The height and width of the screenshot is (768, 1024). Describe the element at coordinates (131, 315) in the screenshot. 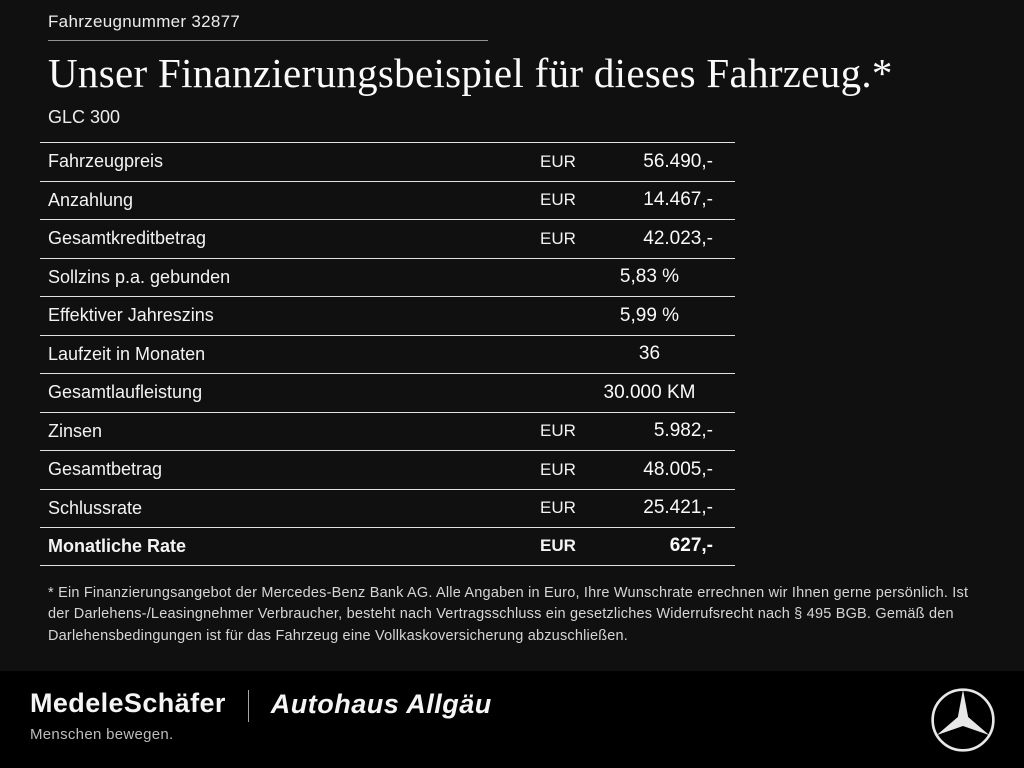

I see `row-label: Effektiver Jahreszins` at that location.